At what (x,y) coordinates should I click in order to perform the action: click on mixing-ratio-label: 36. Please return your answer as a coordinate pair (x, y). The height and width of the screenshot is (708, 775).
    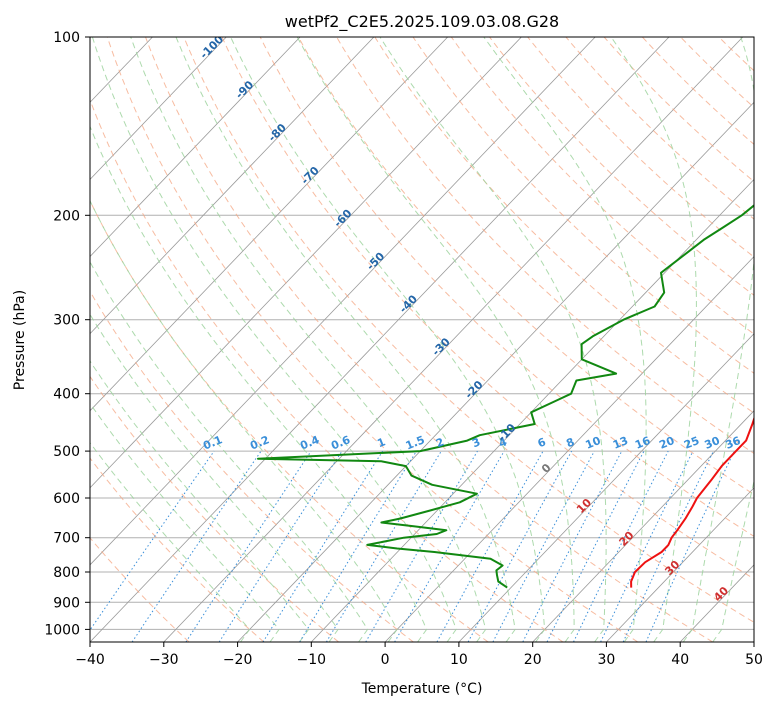
    Looking at the image, I should click on (732, 443).